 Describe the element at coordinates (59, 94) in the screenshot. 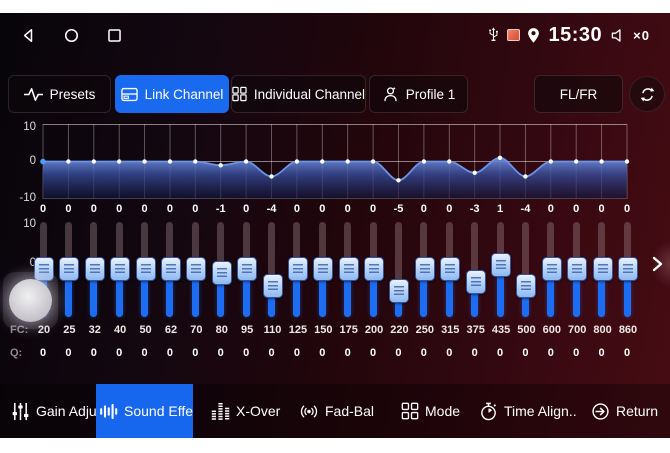

I see `presets-button: Presets` at that location.